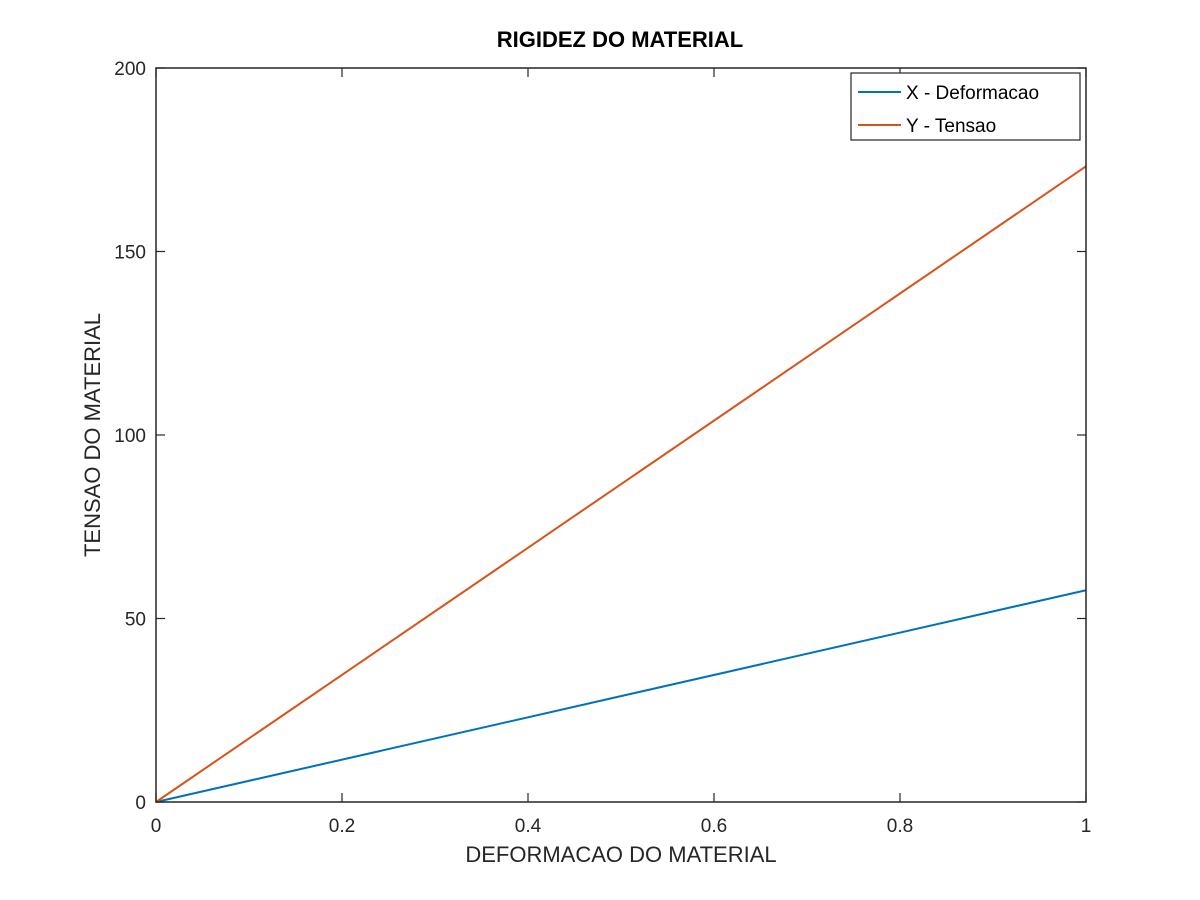 The height and width of the screenshot is (900, 1200). What do you see at coordinates (130, 253) in the screenshot?
I see `y-tick-label: 150` at bounding box center [130, 253].